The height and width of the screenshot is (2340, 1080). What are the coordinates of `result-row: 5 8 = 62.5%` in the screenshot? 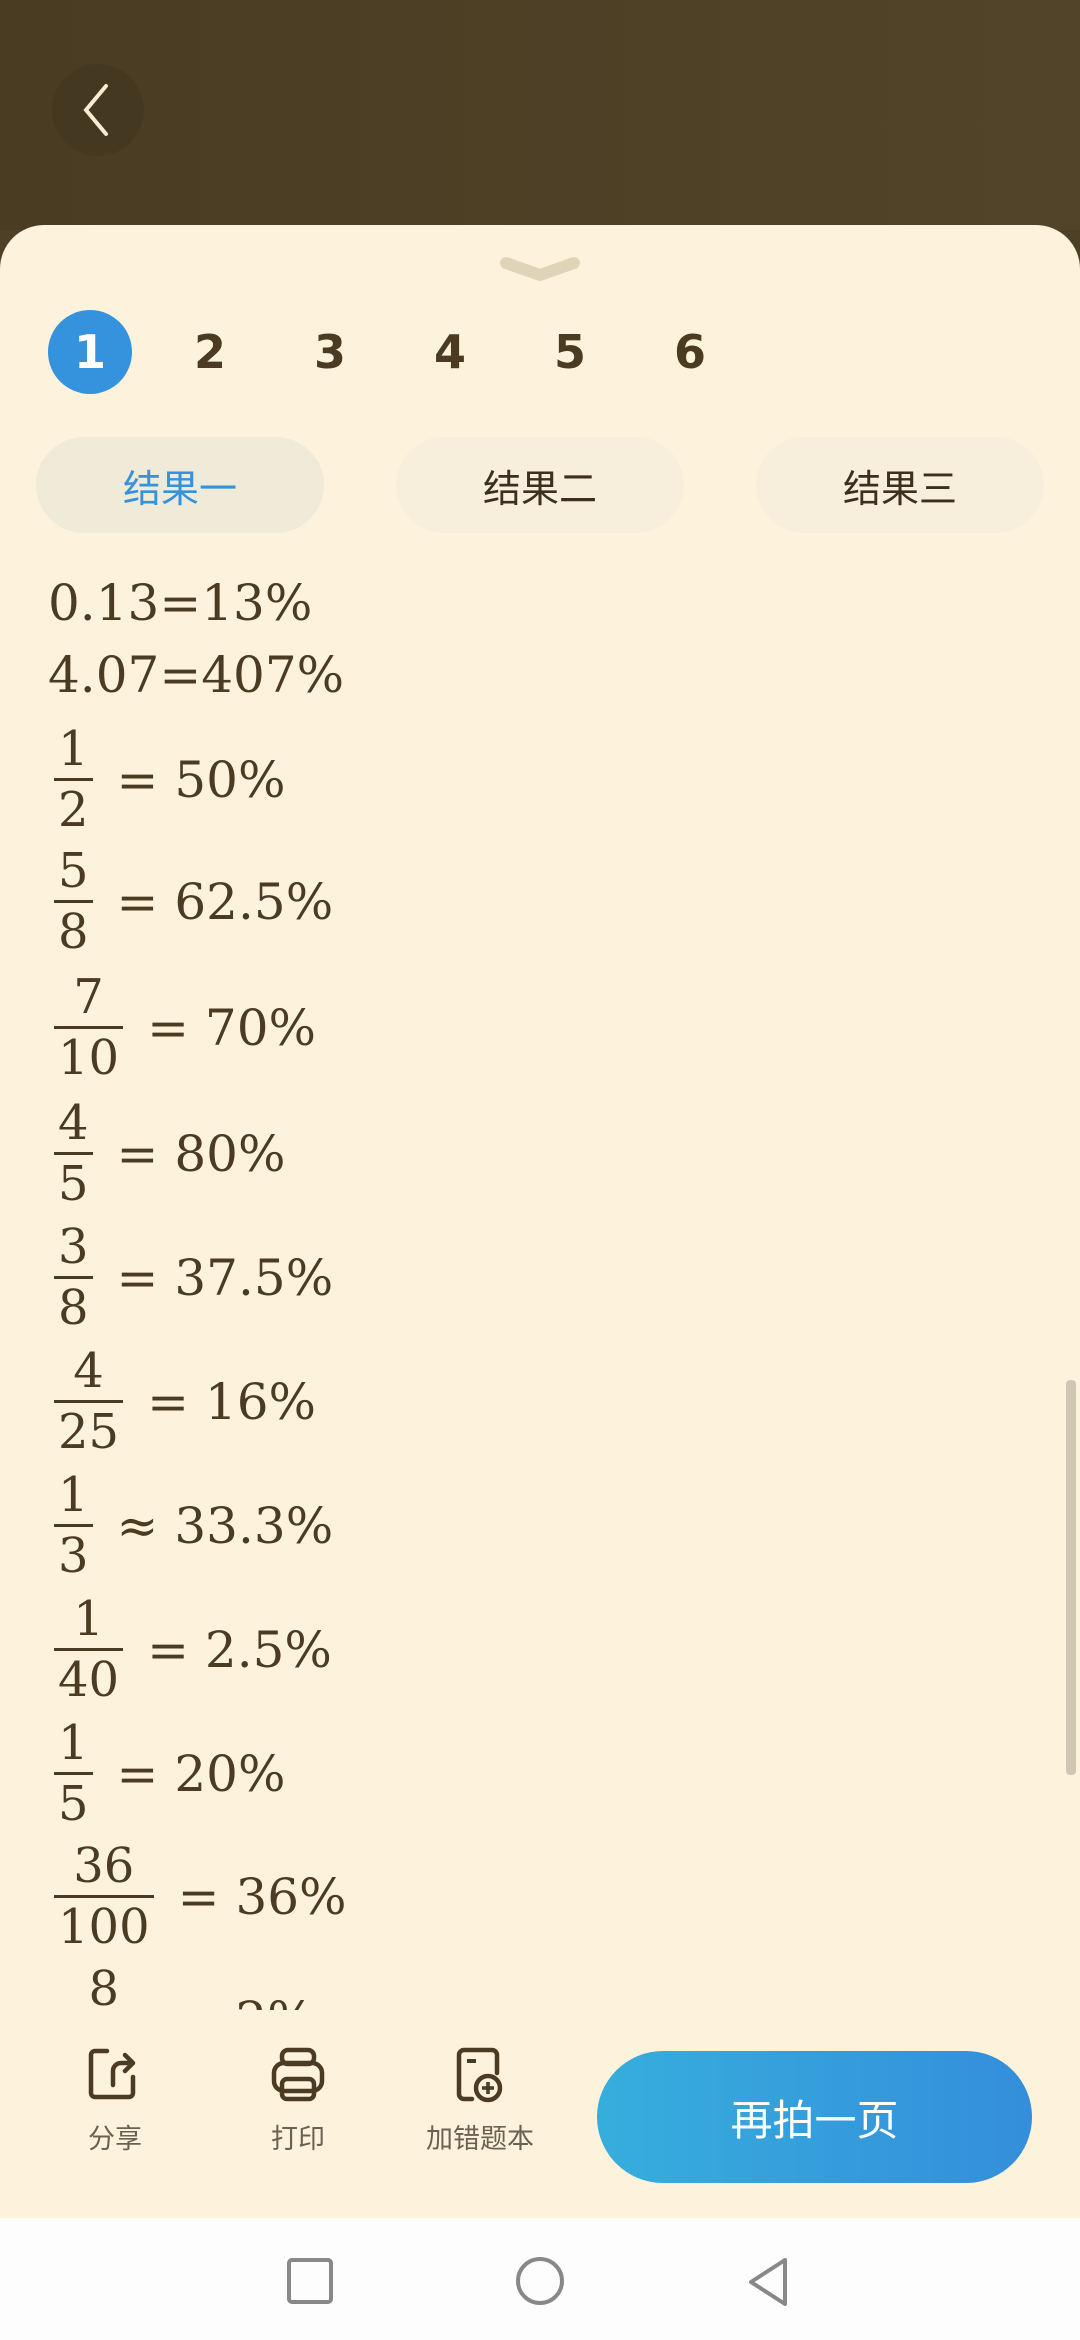 It's located at (190, 901).